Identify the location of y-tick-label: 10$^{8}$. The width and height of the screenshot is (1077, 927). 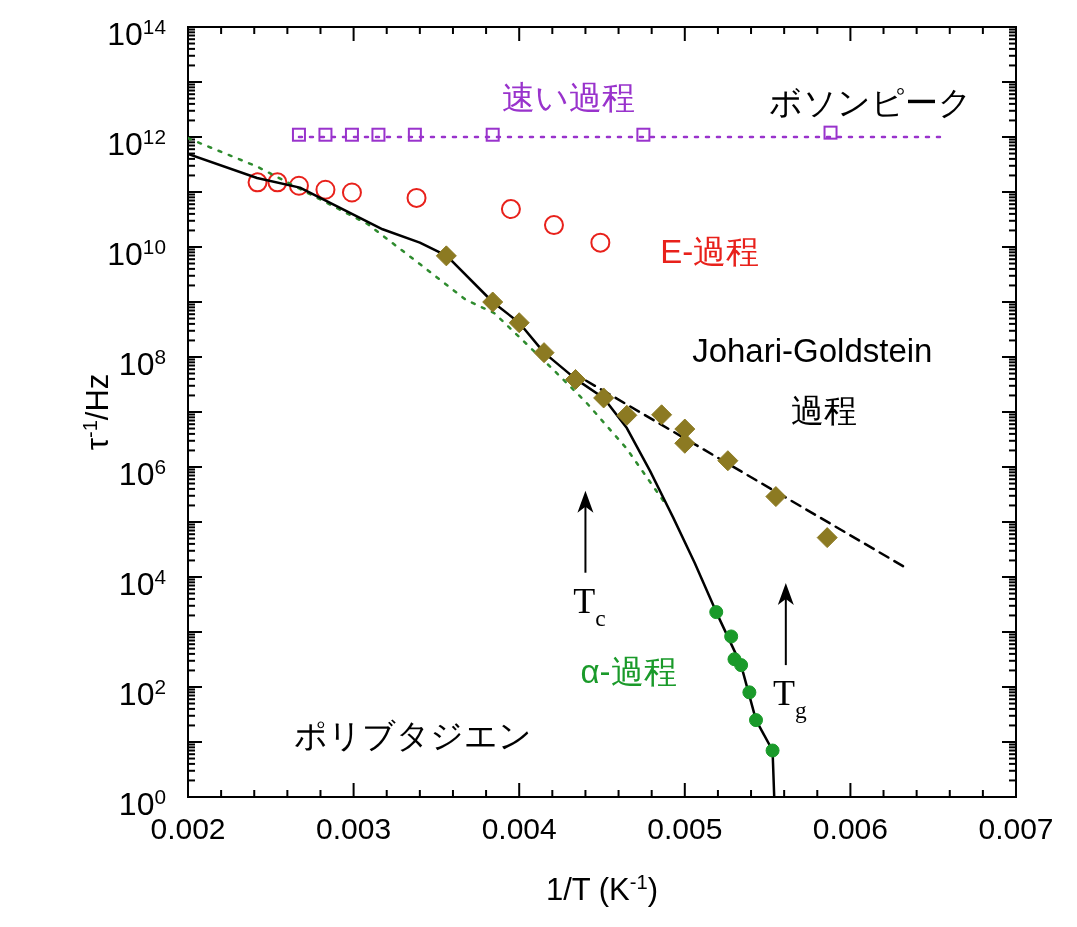
(142, 363).